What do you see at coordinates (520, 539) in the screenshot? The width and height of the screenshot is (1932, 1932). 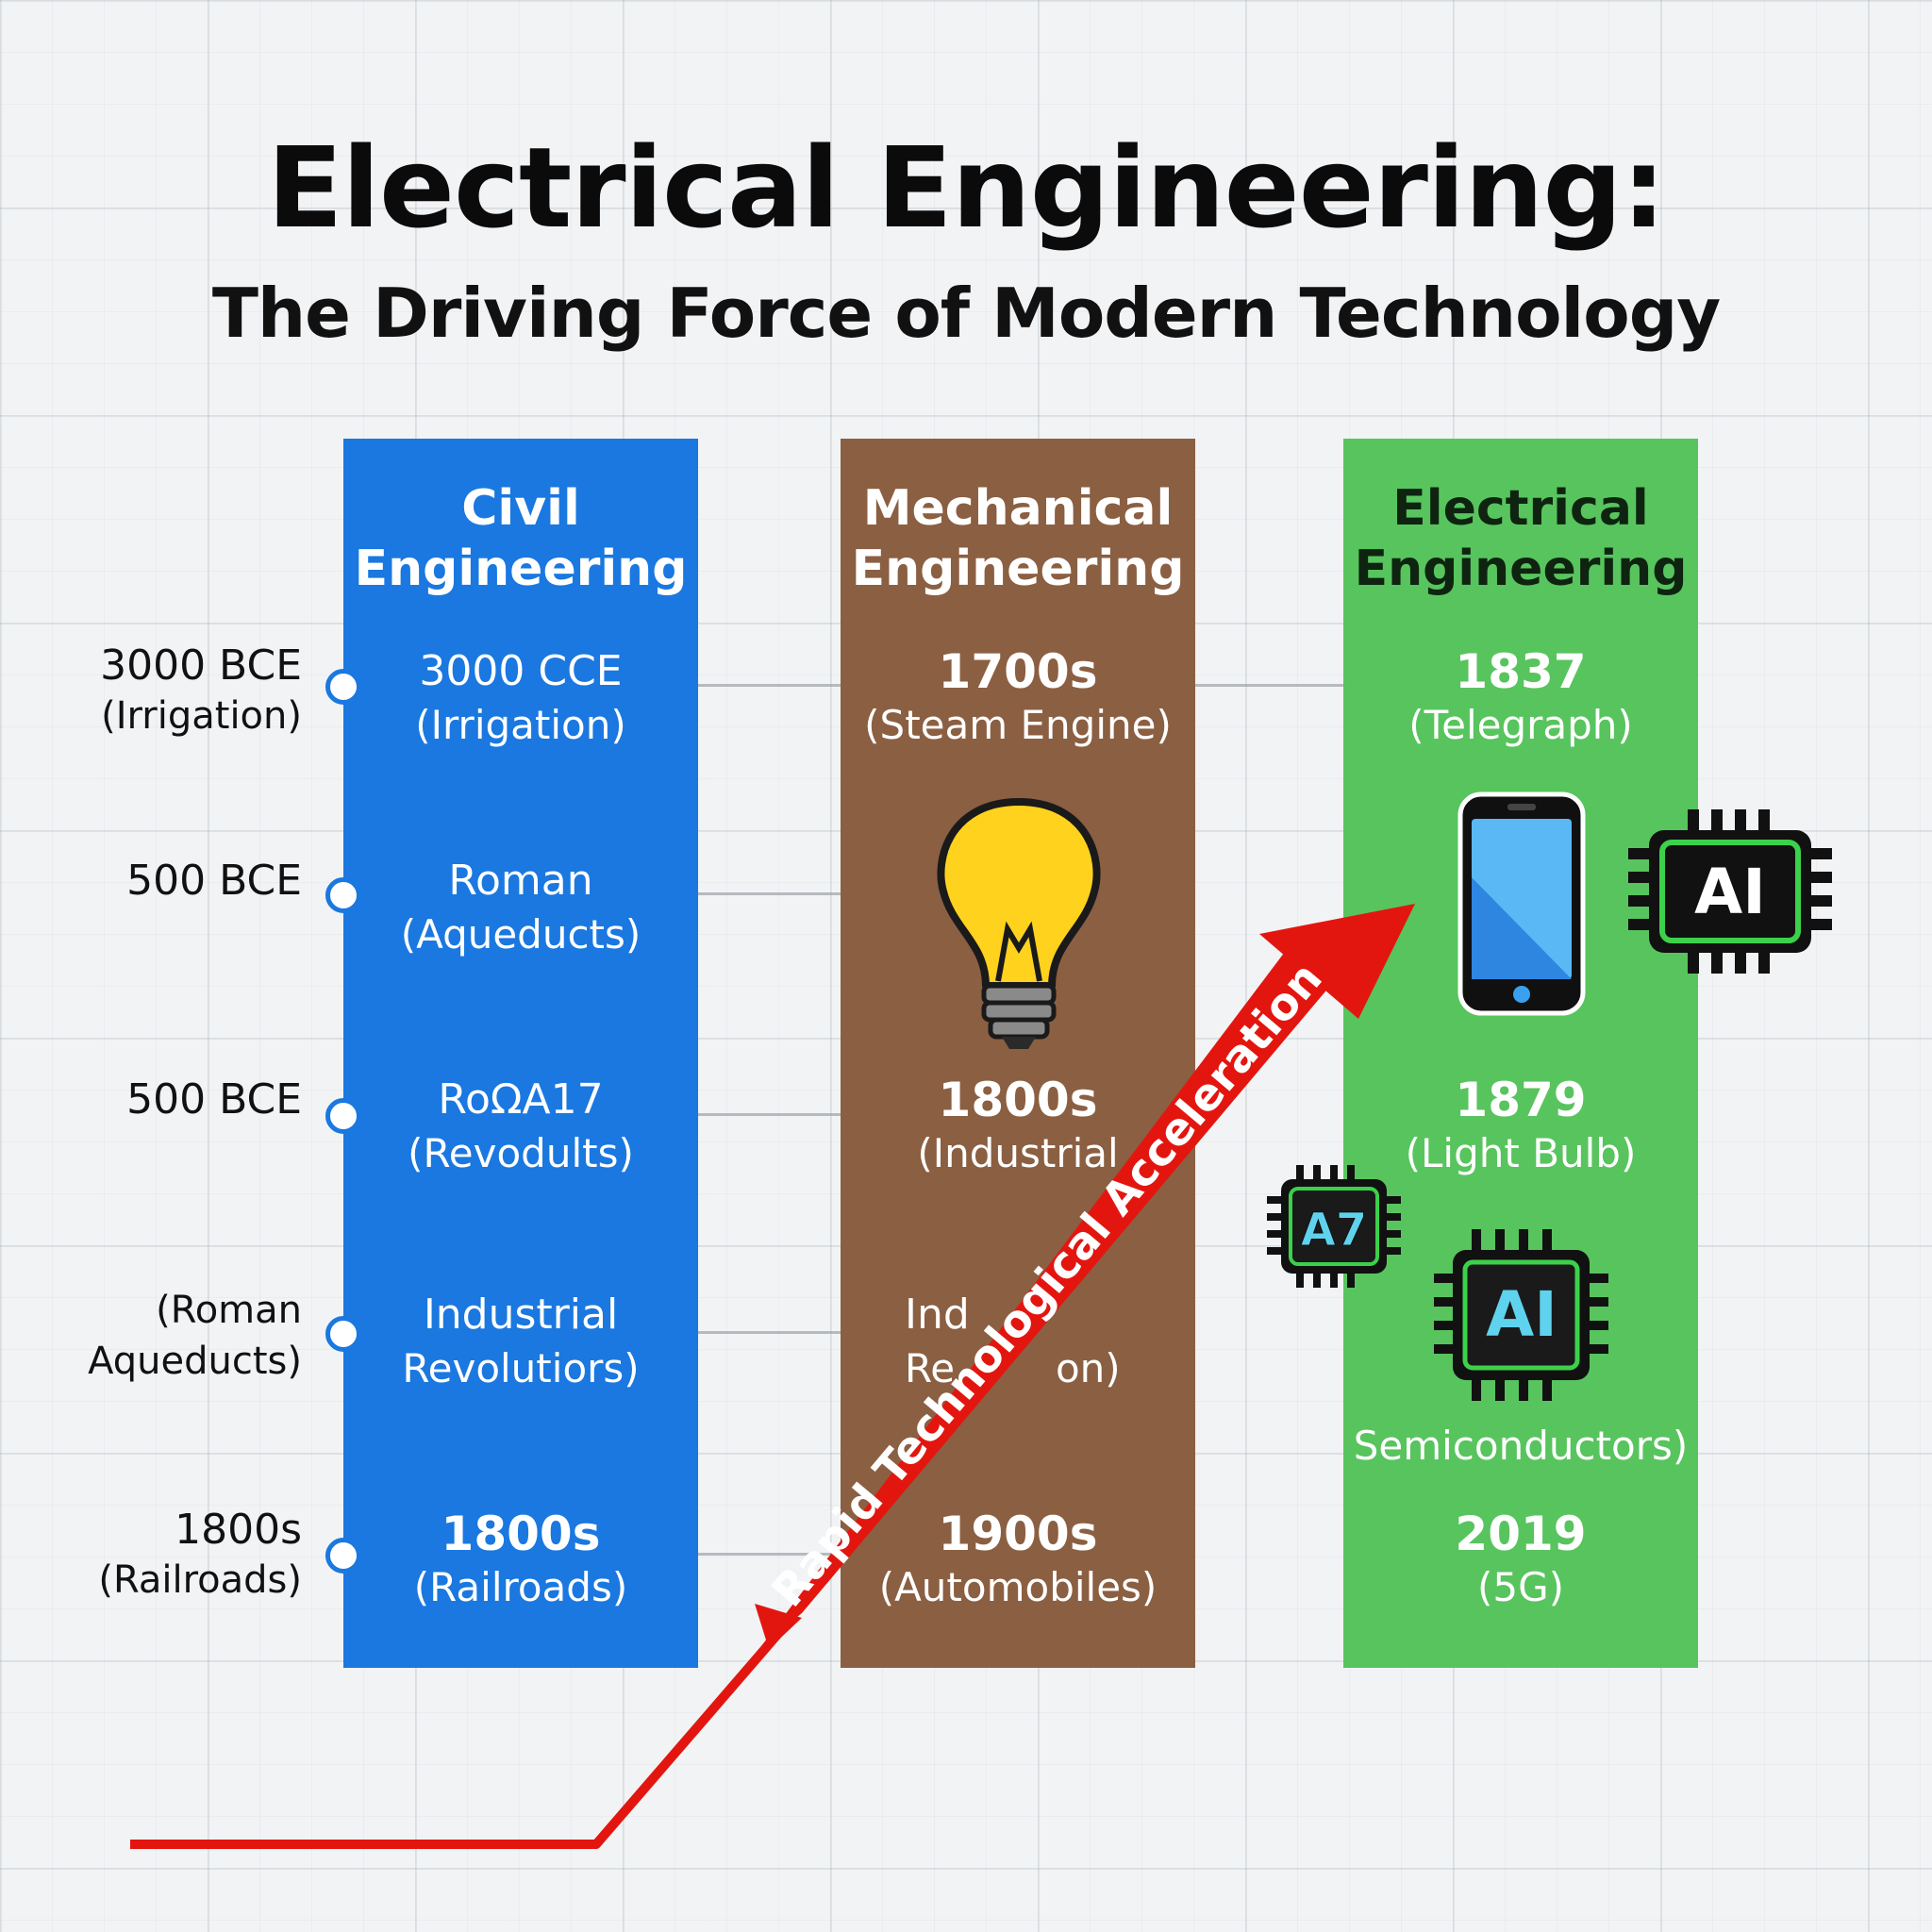 I see `civil-column-heading: Civil Engineering` at bounding box center [520, 539].